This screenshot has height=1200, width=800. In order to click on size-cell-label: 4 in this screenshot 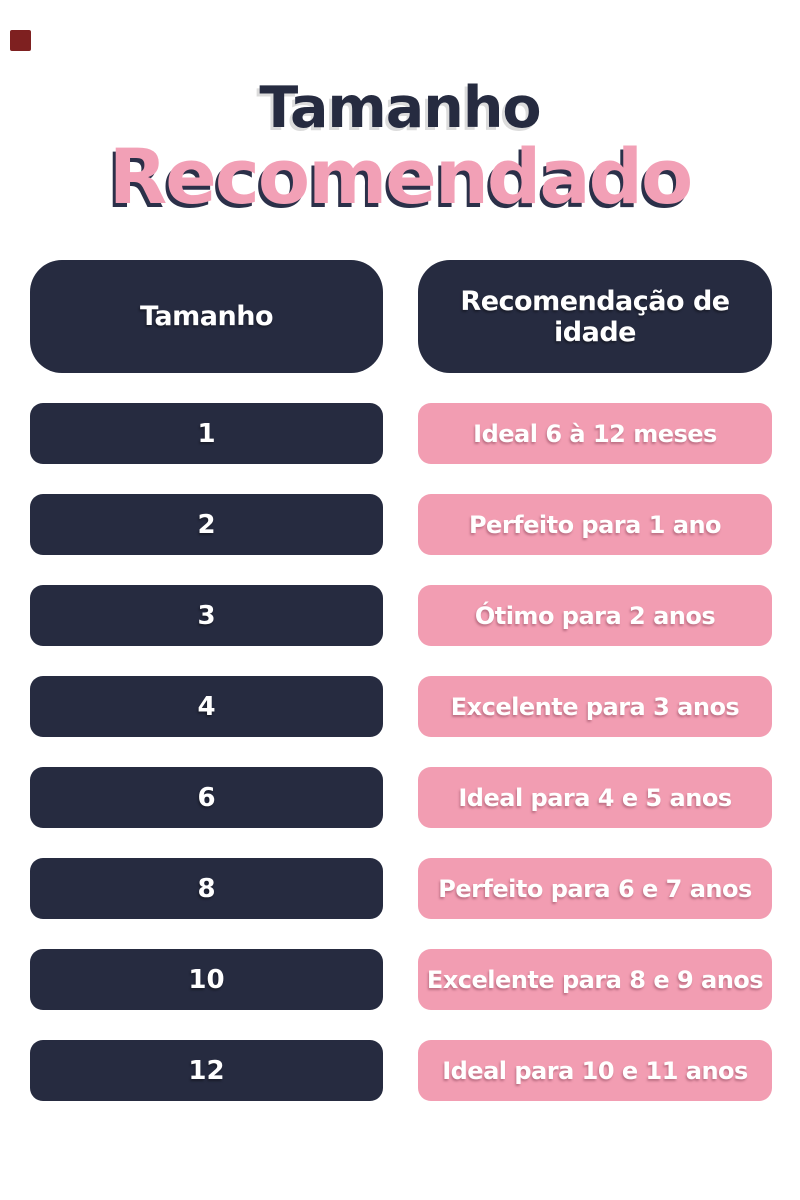, I will do `click(206, 706)`.